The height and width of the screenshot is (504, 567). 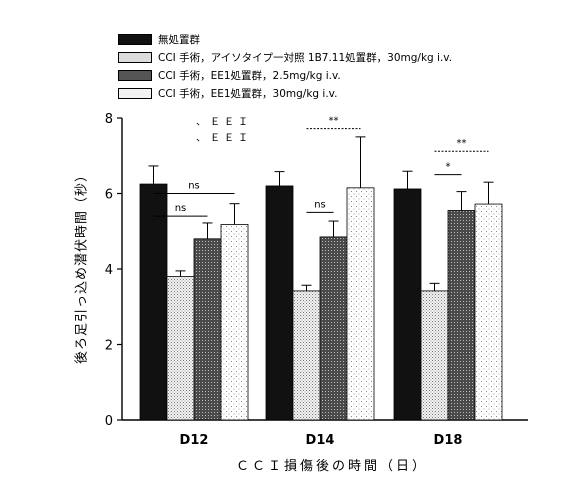 What do you see at coordinates (448, 440) in the screenshot?
I see `x-tick-label: D18` at bounding box center [448, 440].